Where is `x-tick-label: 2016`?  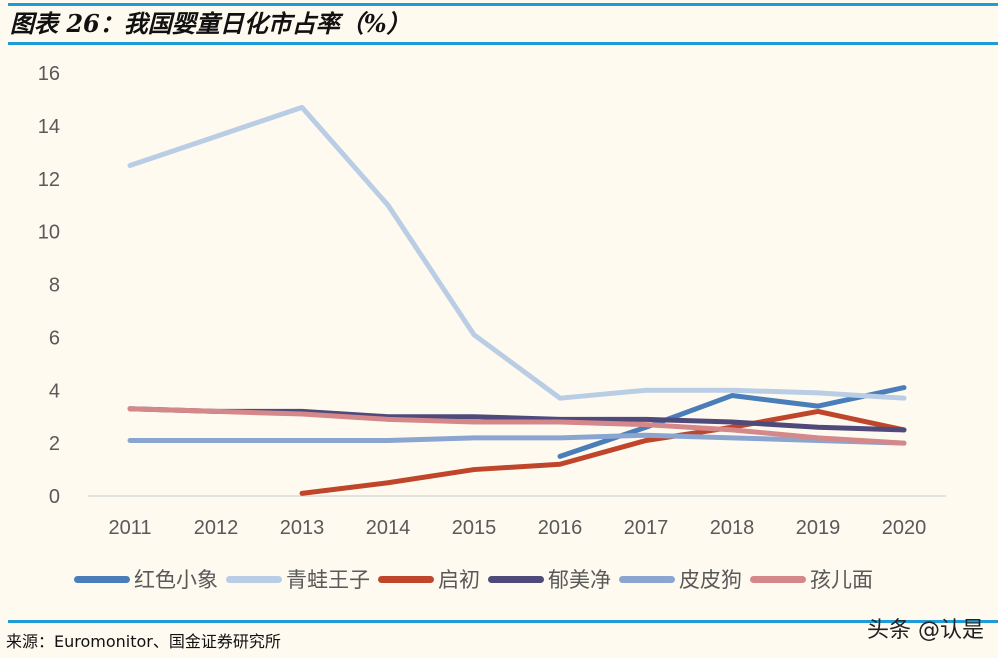 x-tick-label: 2016 is located at coordinates (560, 528).